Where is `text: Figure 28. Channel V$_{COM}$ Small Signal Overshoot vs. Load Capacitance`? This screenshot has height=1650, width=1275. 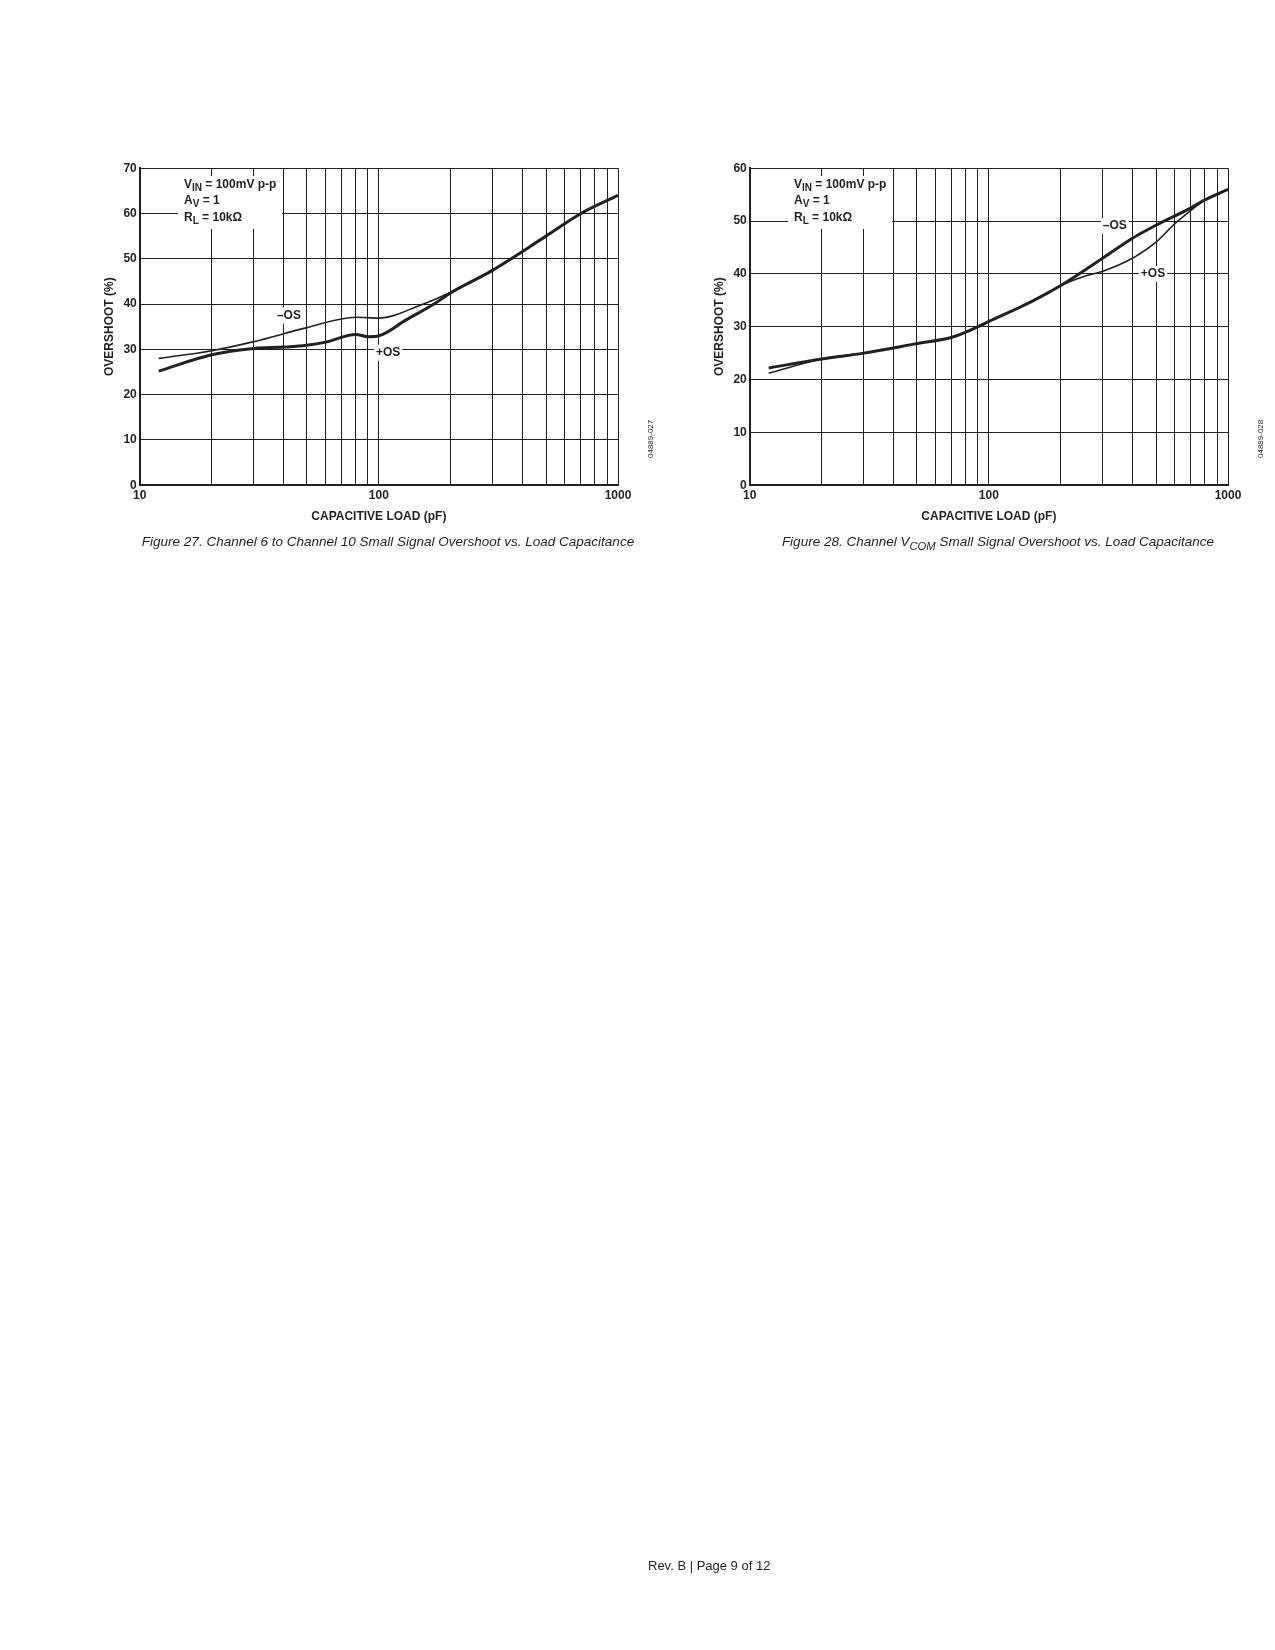 text: Figure 28. Channel V$_{COM}$ Small Signal Overshoot vs. Load Capacitance is located at coordinates (998, 543).